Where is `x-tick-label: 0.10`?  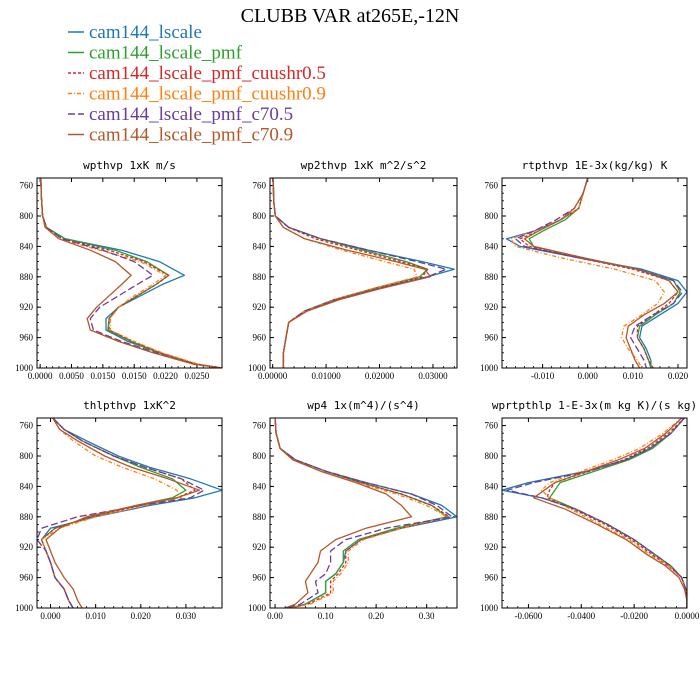
x-tick-label: 0.10 is located at coordinates (326, 616).